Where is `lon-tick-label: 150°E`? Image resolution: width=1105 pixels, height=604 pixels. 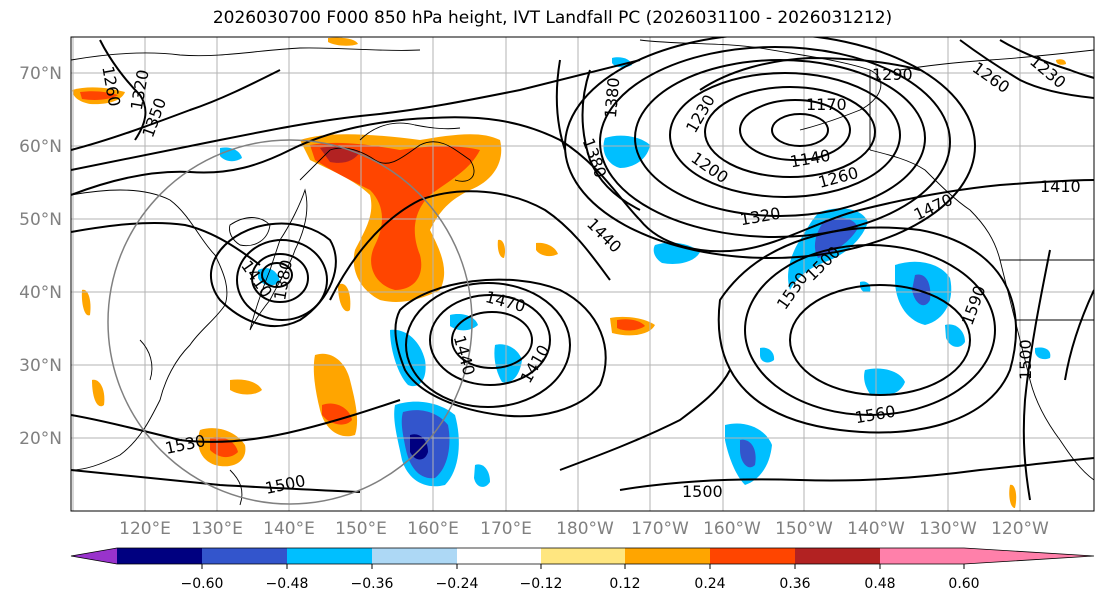 lon-tick-label: 150°E is located at coordinates (361, 529).